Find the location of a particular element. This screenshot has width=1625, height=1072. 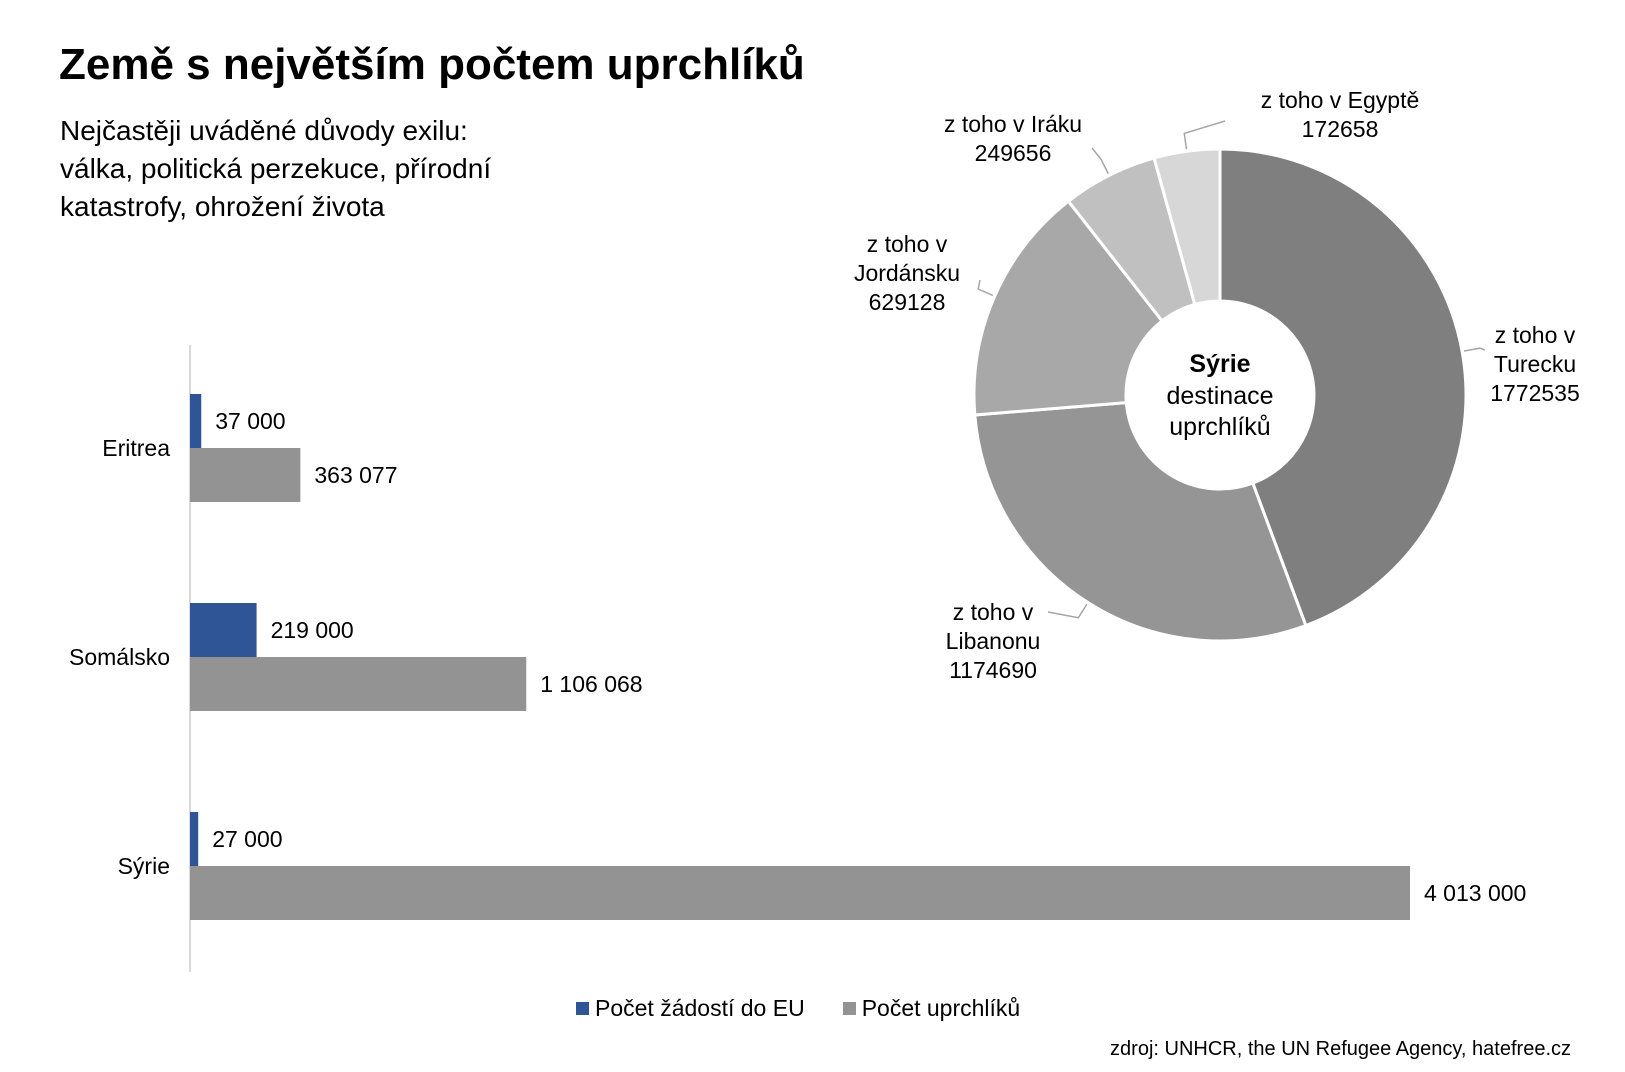

bar-chart-legend: Počet žádostí do EU Počet uprchlíků is located at coordinates (817, 1008).